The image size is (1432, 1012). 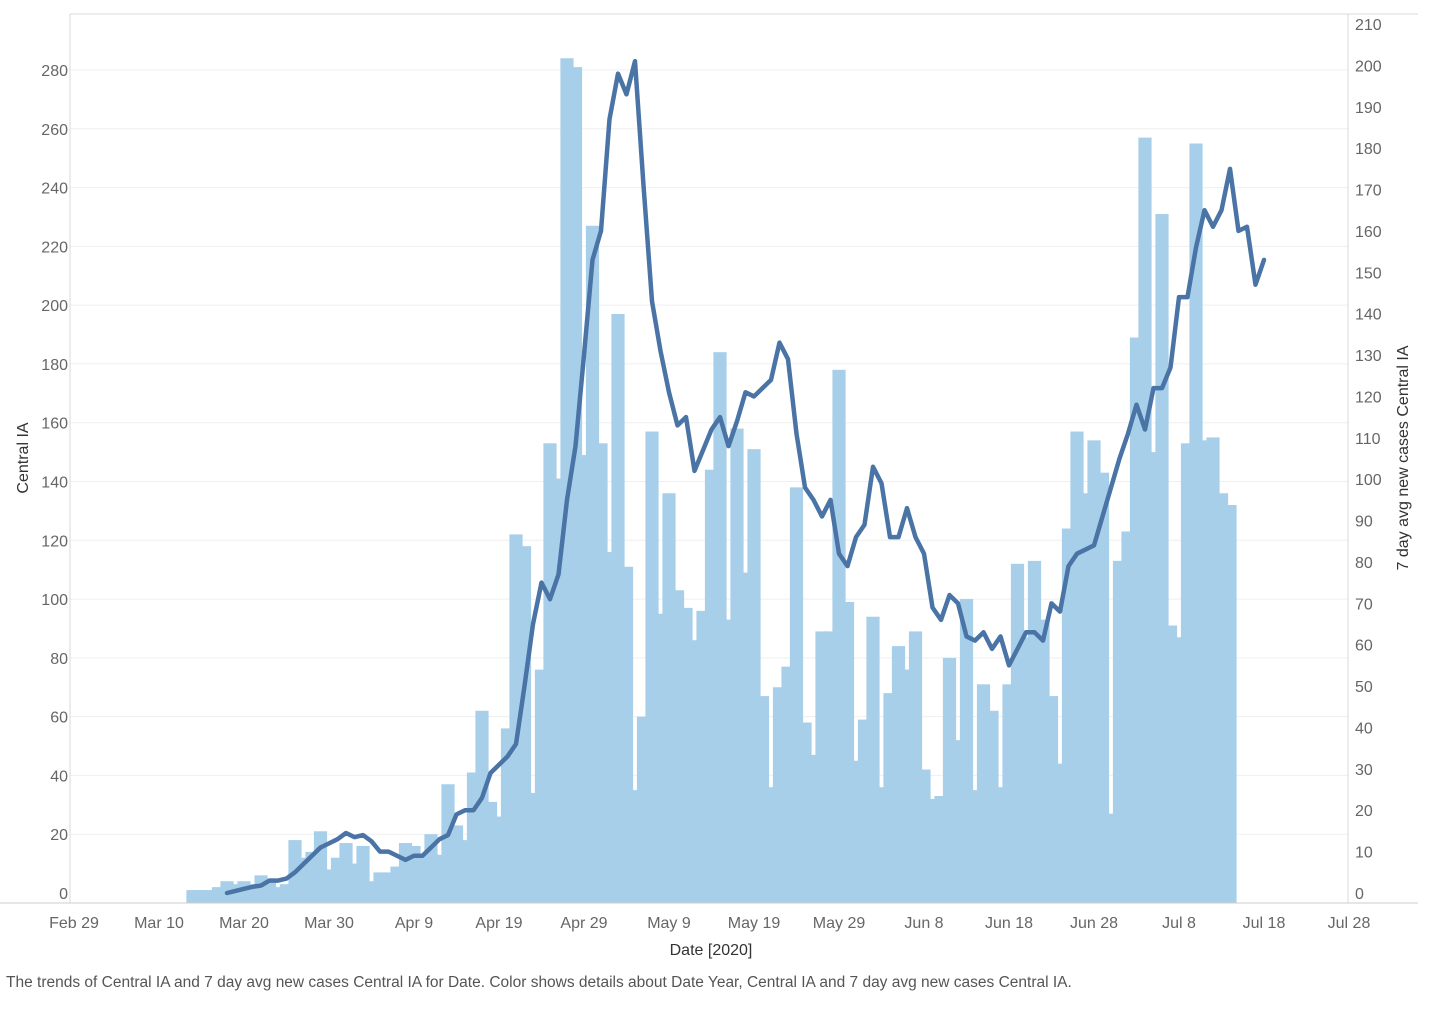 What do you see at coordinates (1368, 108) in the screenshot?
I see `y-right-tick-label: 190` at bounding box center [1368, 108].